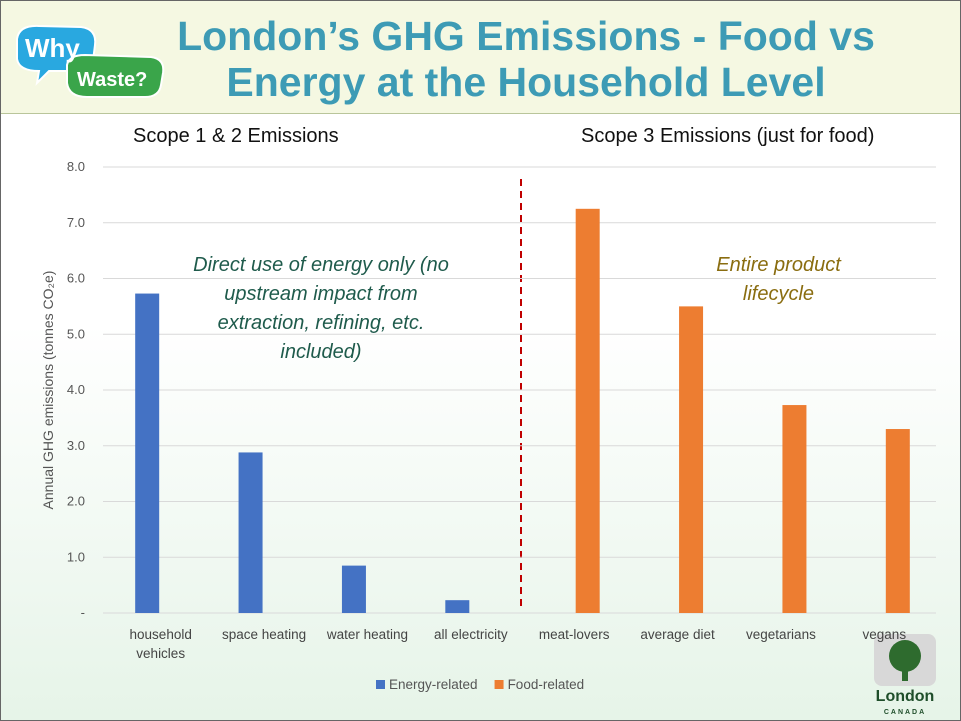  I want to click on y-axis-label: Annual GHG emissions (tonnes CO₂e), so click(48, 390).